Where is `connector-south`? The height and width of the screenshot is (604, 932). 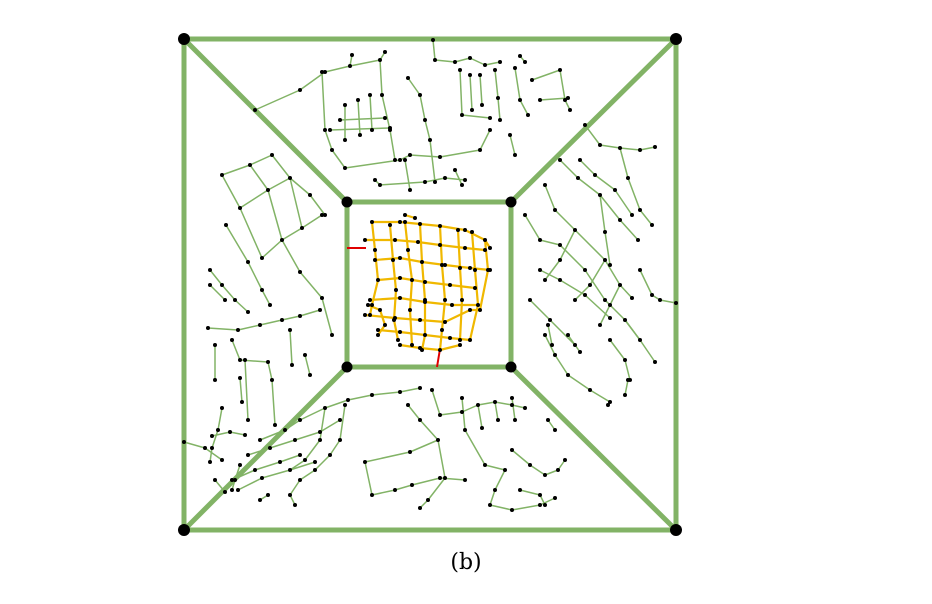
connector-south is located at coordinates (438, 358).